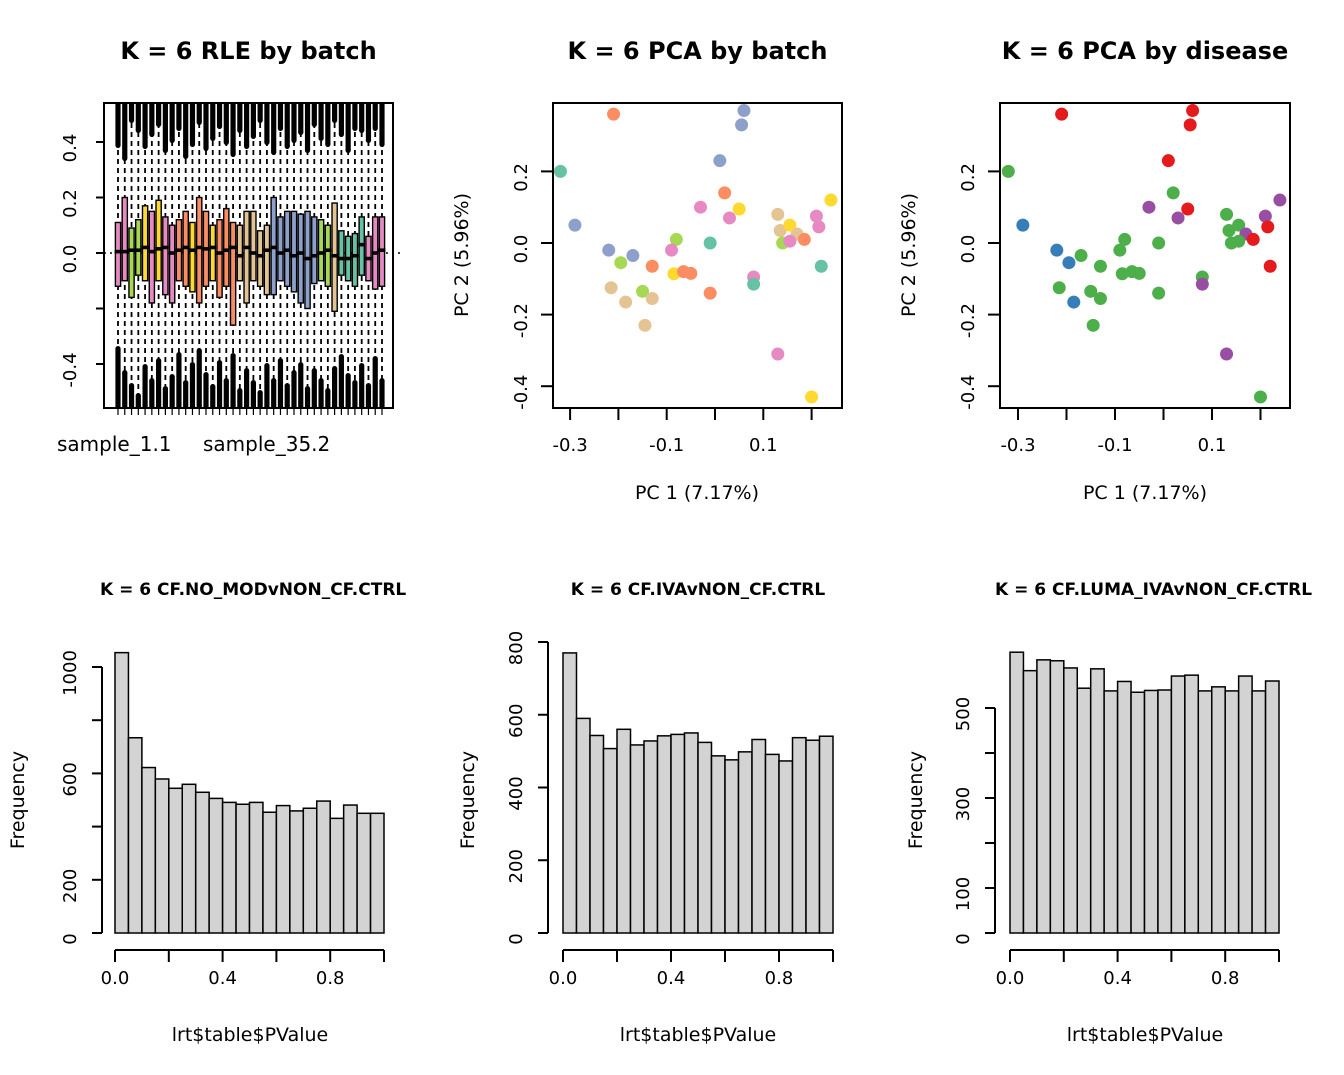 Image resolution: width=1344 pixels, height=1075 pixels. Describe the element at coordinates (516, 866) in the screenshot. I see `hist_iva-y-tick-label: 200` at that location.